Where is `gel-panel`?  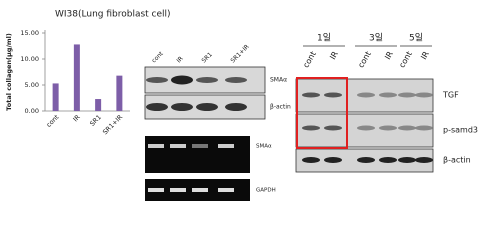 gel-panel is located at coordinates (197, 154).